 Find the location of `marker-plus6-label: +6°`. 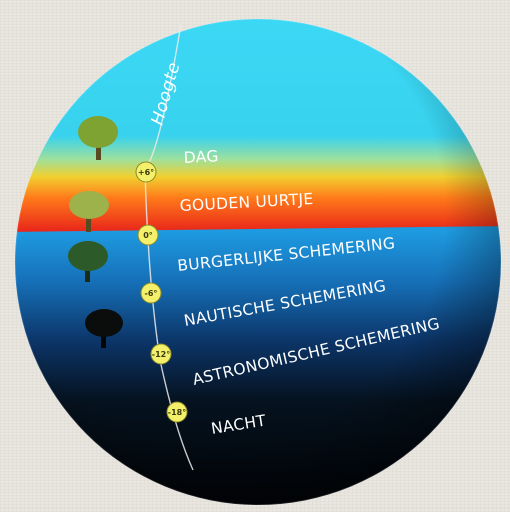

marker-plus6-label: +6° is located at coordinates (146, 172).